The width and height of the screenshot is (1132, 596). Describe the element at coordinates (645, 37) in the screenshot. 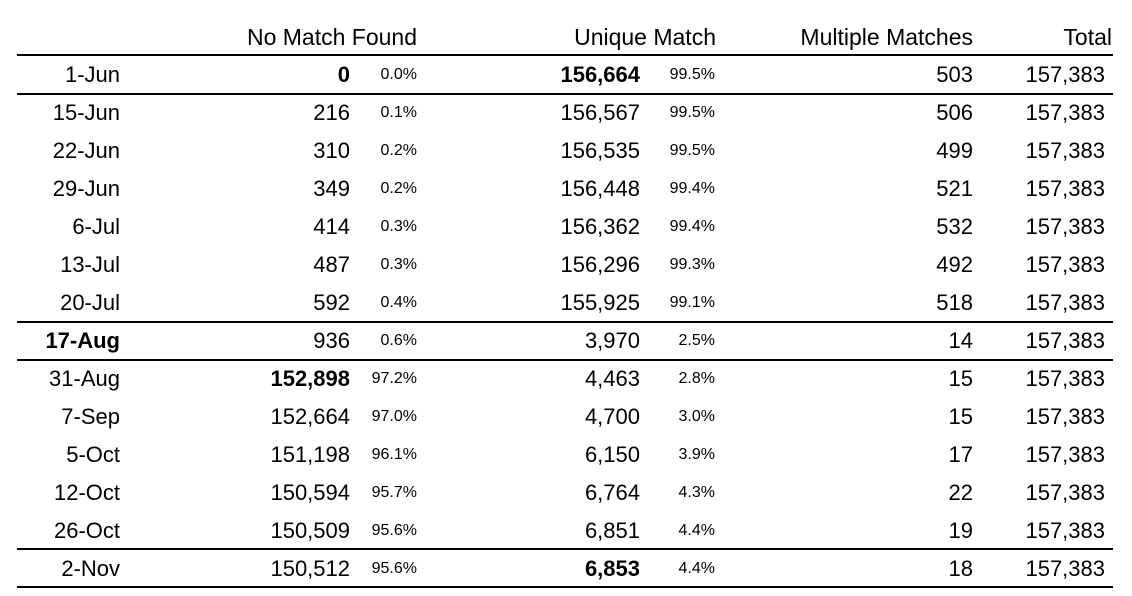

I see `header-unique-match: Unique Match` at that location.